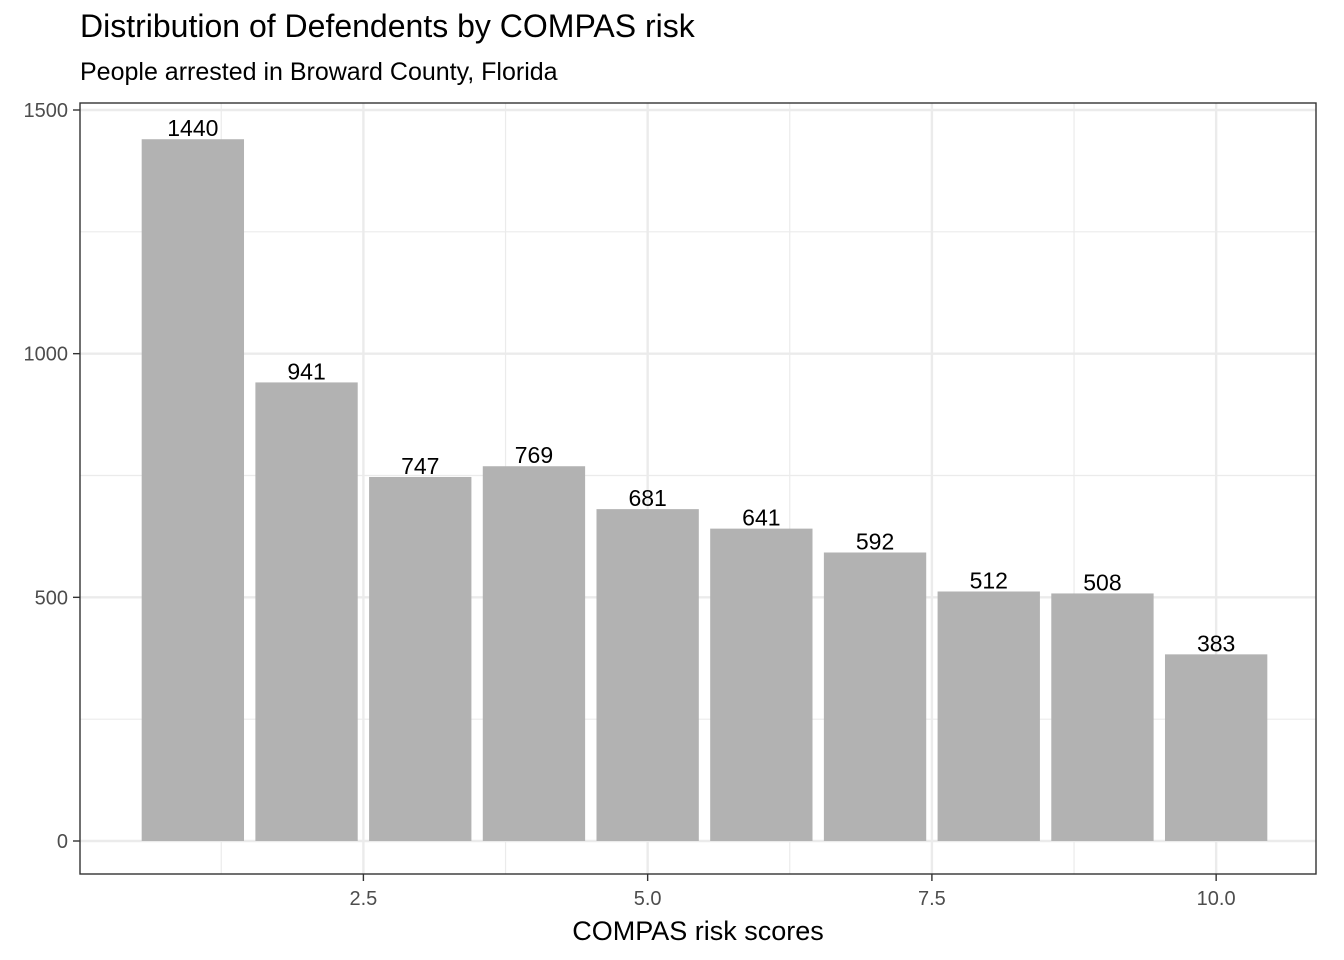 The width and height of the screenshot is (1344, 960). What do you see at coordinates (534, 455) in the screenshot?
I see `bar-value-label: 769` at bounding box center [534, 455].